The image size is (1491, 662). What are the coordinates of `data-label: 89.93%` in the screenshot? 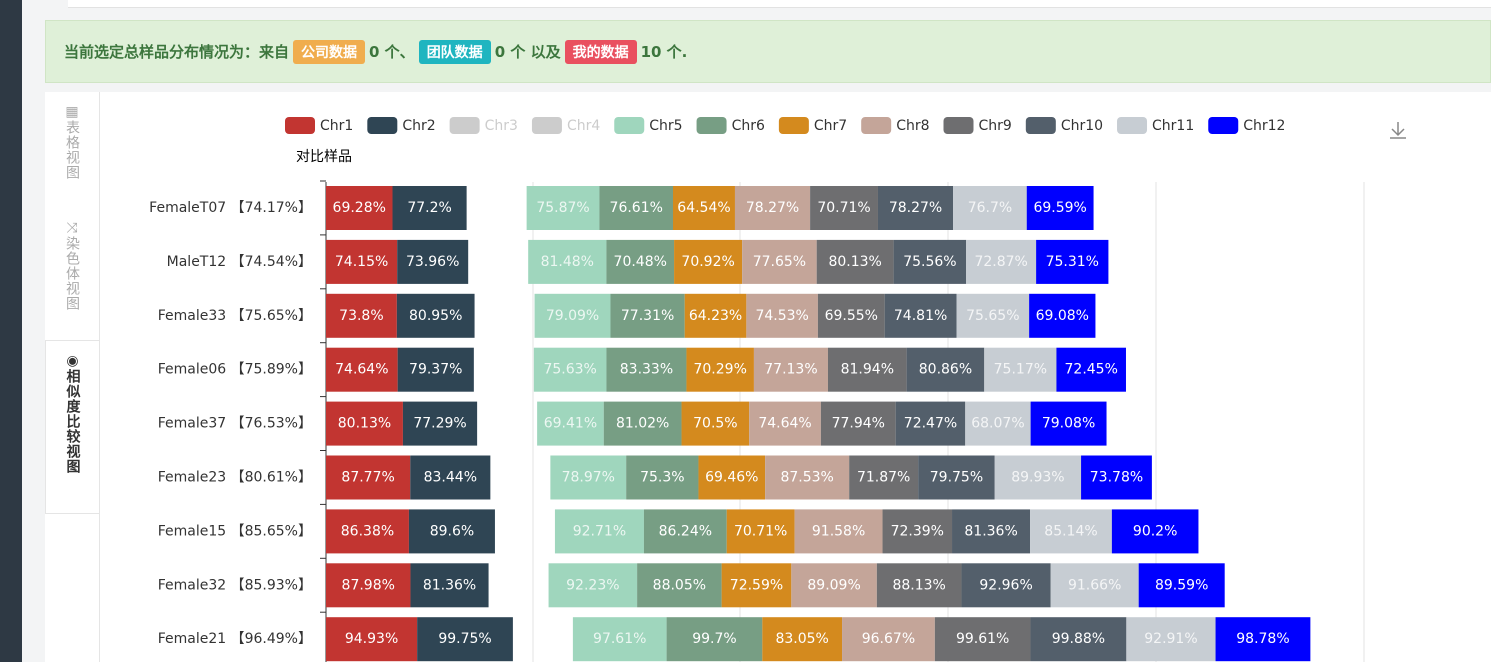 It's located at (1037, 478).